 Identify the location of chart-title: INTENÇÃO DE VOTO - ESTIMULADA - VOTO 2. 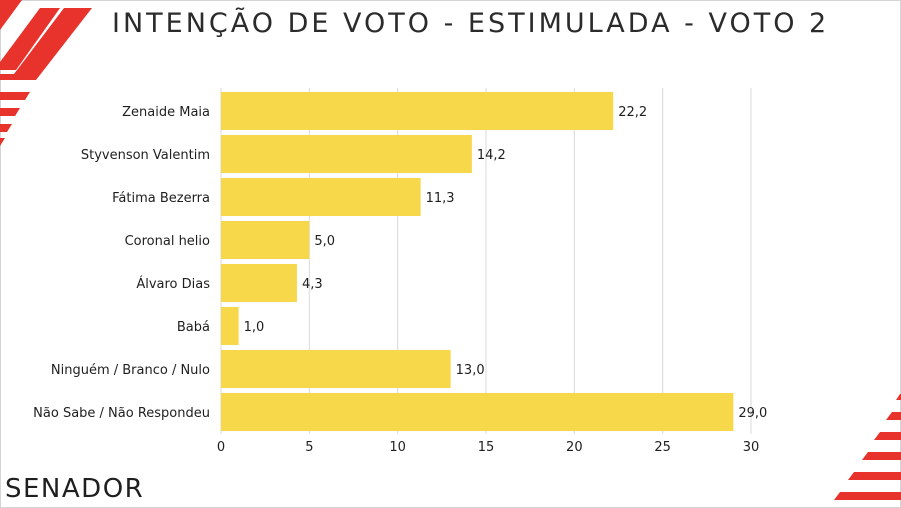
(471, 23).